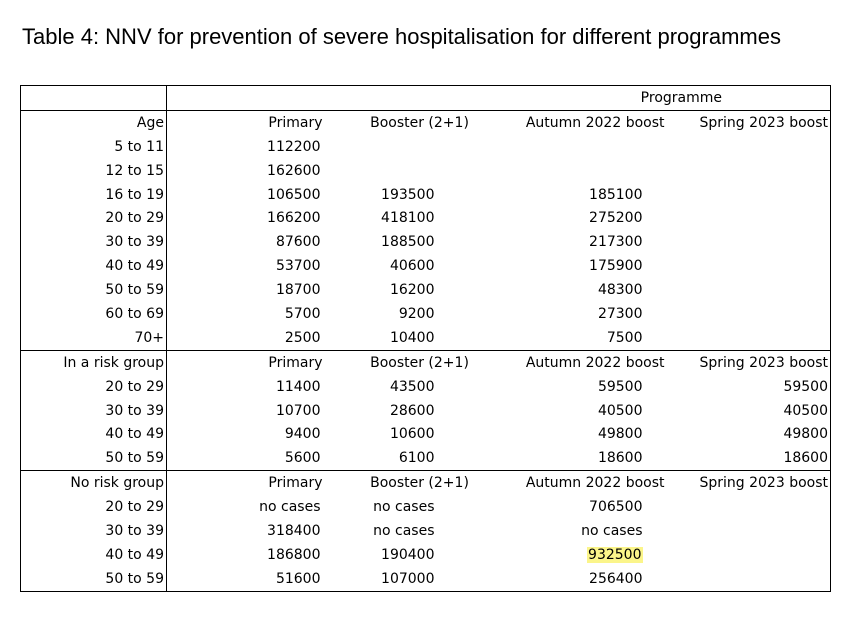 The image size is (862, 621). What do you see at coordinates (93, 314) in the screenshot?
I see `row-label-cell: 60 to 69` at bounding box center [93, 314].